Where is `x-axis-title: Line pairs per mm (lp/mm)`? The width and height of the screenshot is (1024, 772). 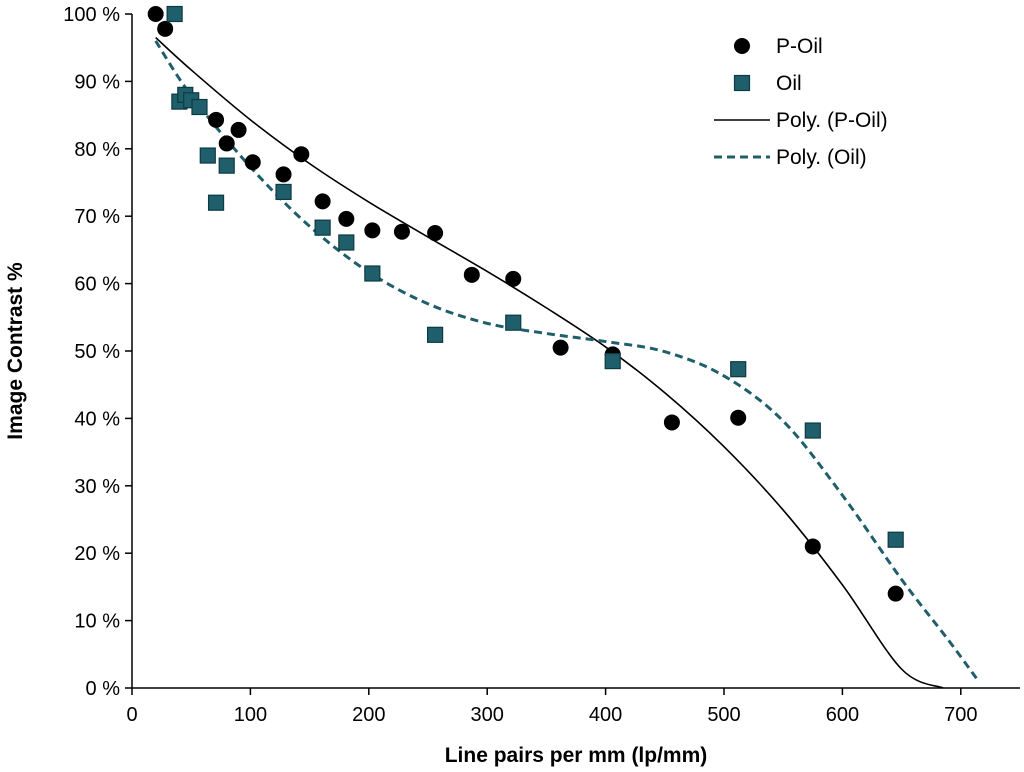 x-axis-title: Line pairs per mm (lp/mm) is located at coordinates (576, 755).